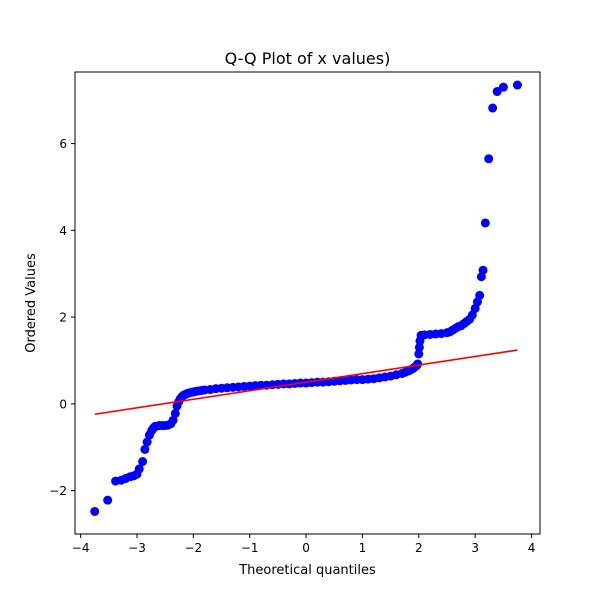  I want to click on x-tick-label: −4, so click(81, 548).